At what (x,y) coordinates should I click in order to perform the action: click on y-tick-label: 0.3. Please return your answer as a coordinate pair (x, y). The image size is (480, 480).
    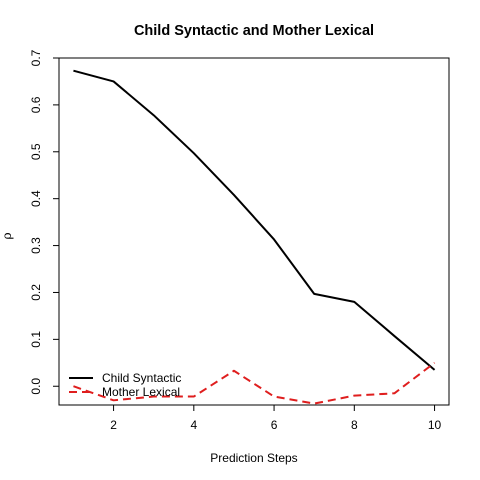
    Looking at the image, I should click on (36, 245).